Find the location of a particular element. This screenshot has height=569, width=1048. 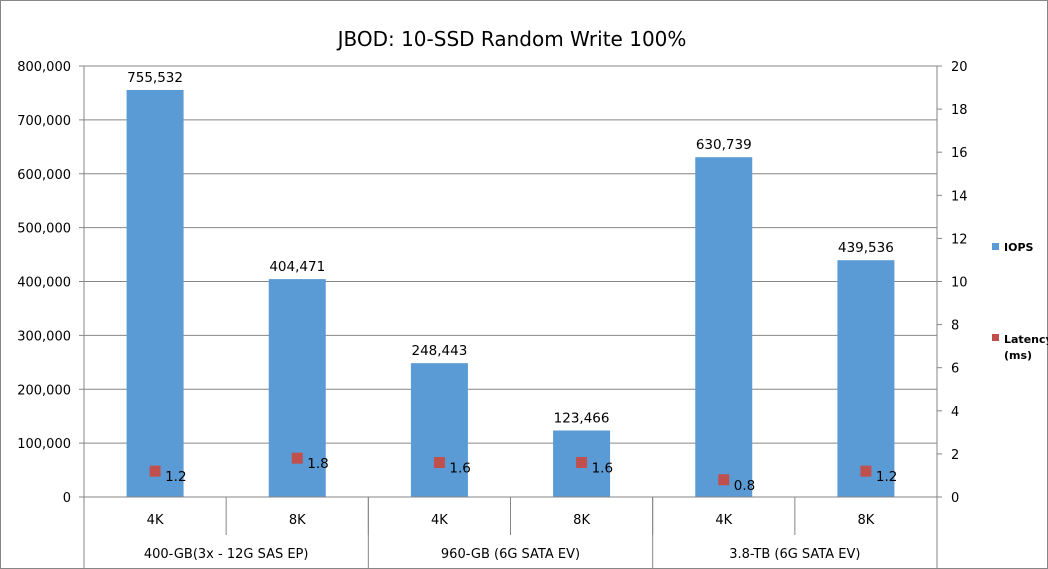

latency-data-label: 1.8 is located at coordinates (317, 464).